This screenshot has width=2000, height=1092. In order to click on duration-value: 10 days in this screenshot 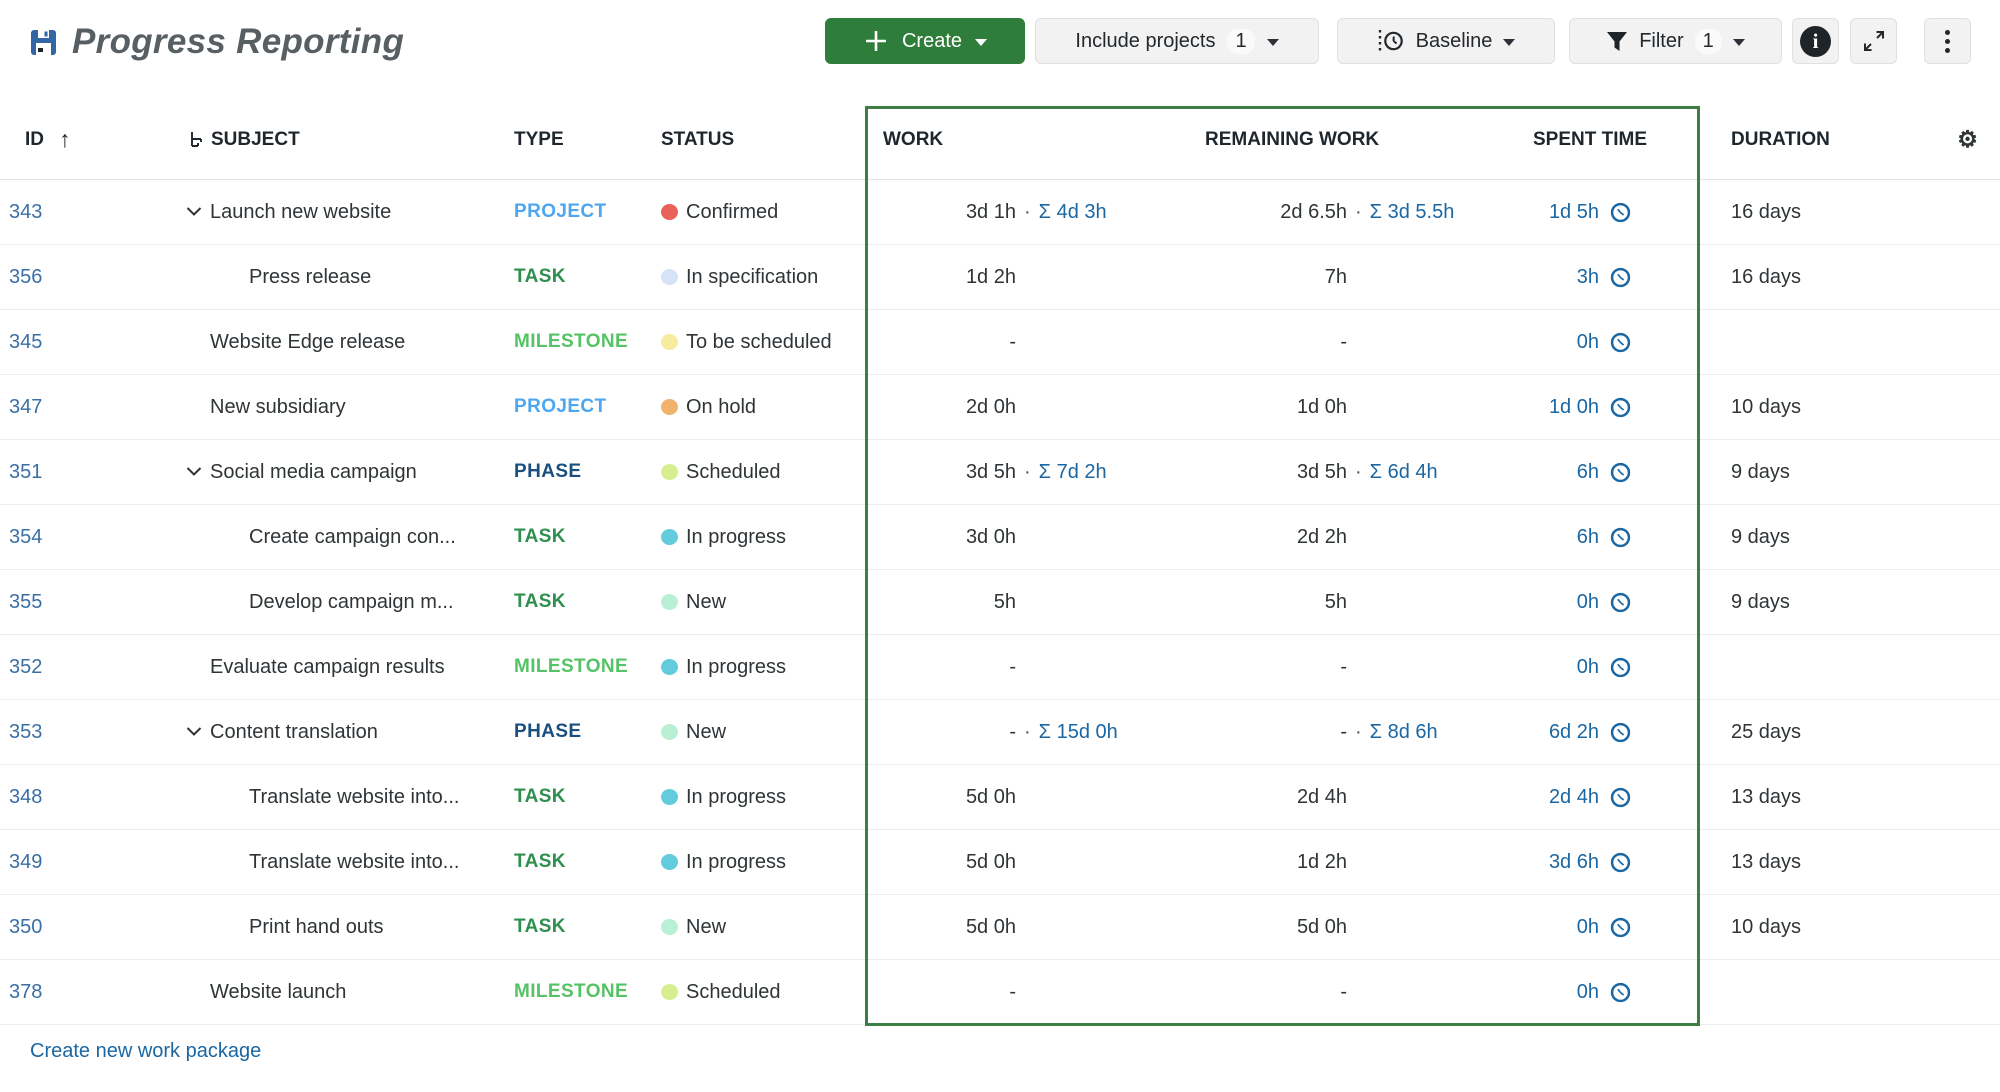, I will do `click(1766, 926)`.